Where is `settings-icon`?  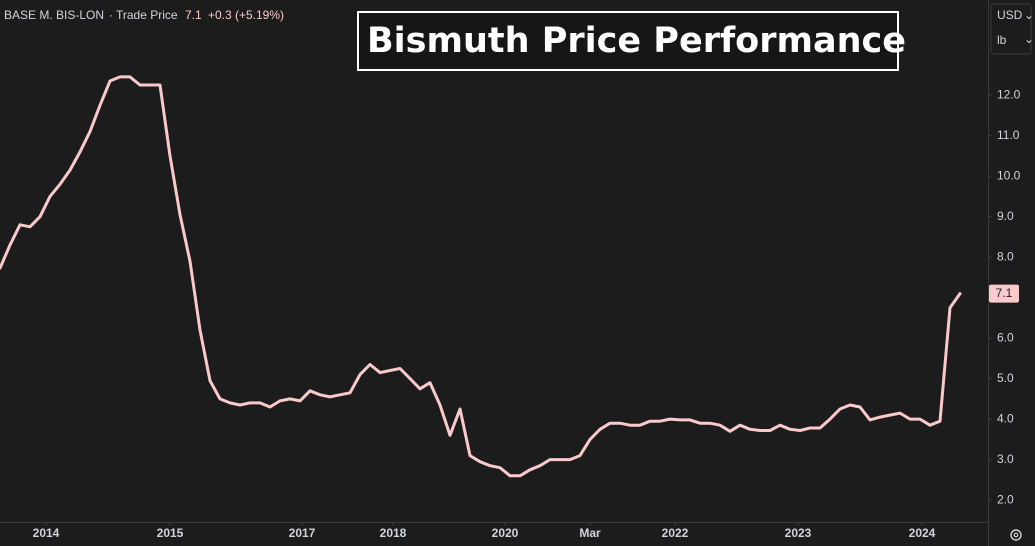
settings-icon is located at coordinates (1016, 535).